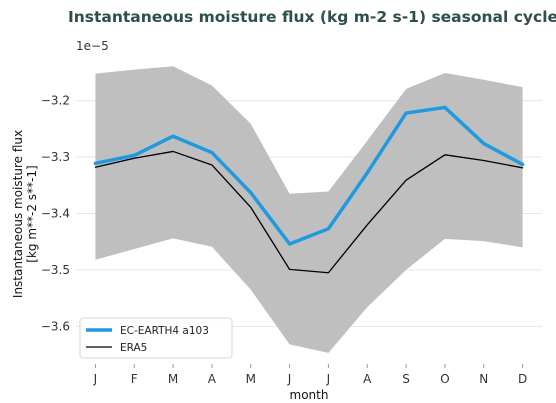 This screenshot has width=556, height=403. What do you see at coordinates (444, 379) in the screenshot?
I see `x-tick-label: O` at bounding box center [444, 379].